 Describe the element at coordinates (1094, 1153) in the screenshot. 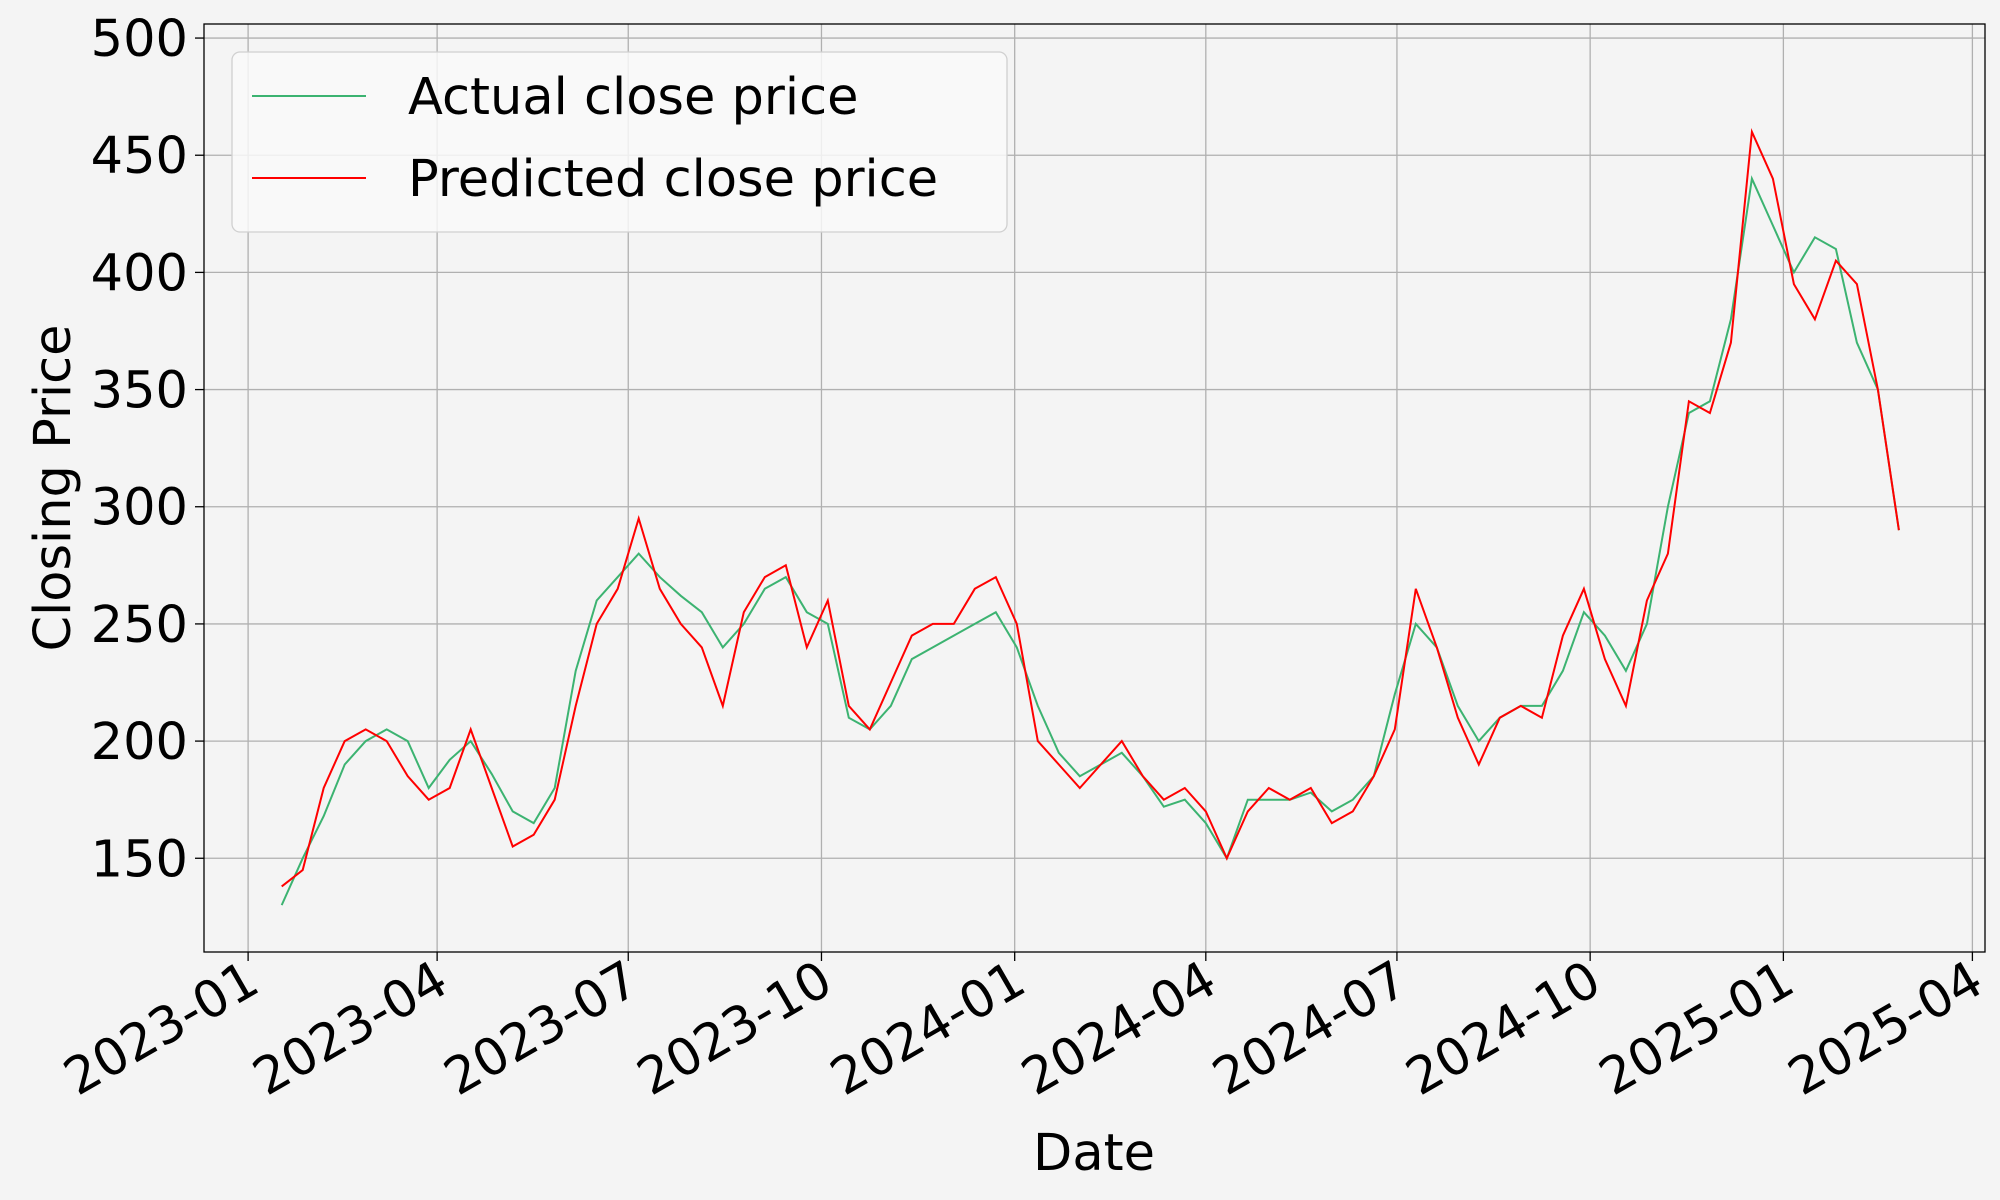

I see `x-axis-label: Date` at that location.